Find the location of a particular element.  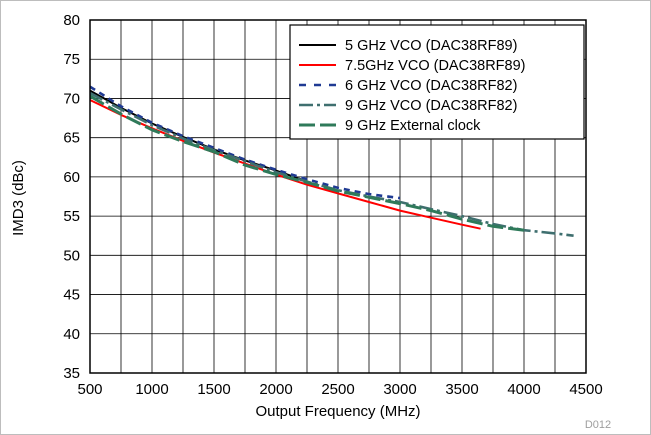

x-tick-label: 2500 is located at coordinates (337, 389).